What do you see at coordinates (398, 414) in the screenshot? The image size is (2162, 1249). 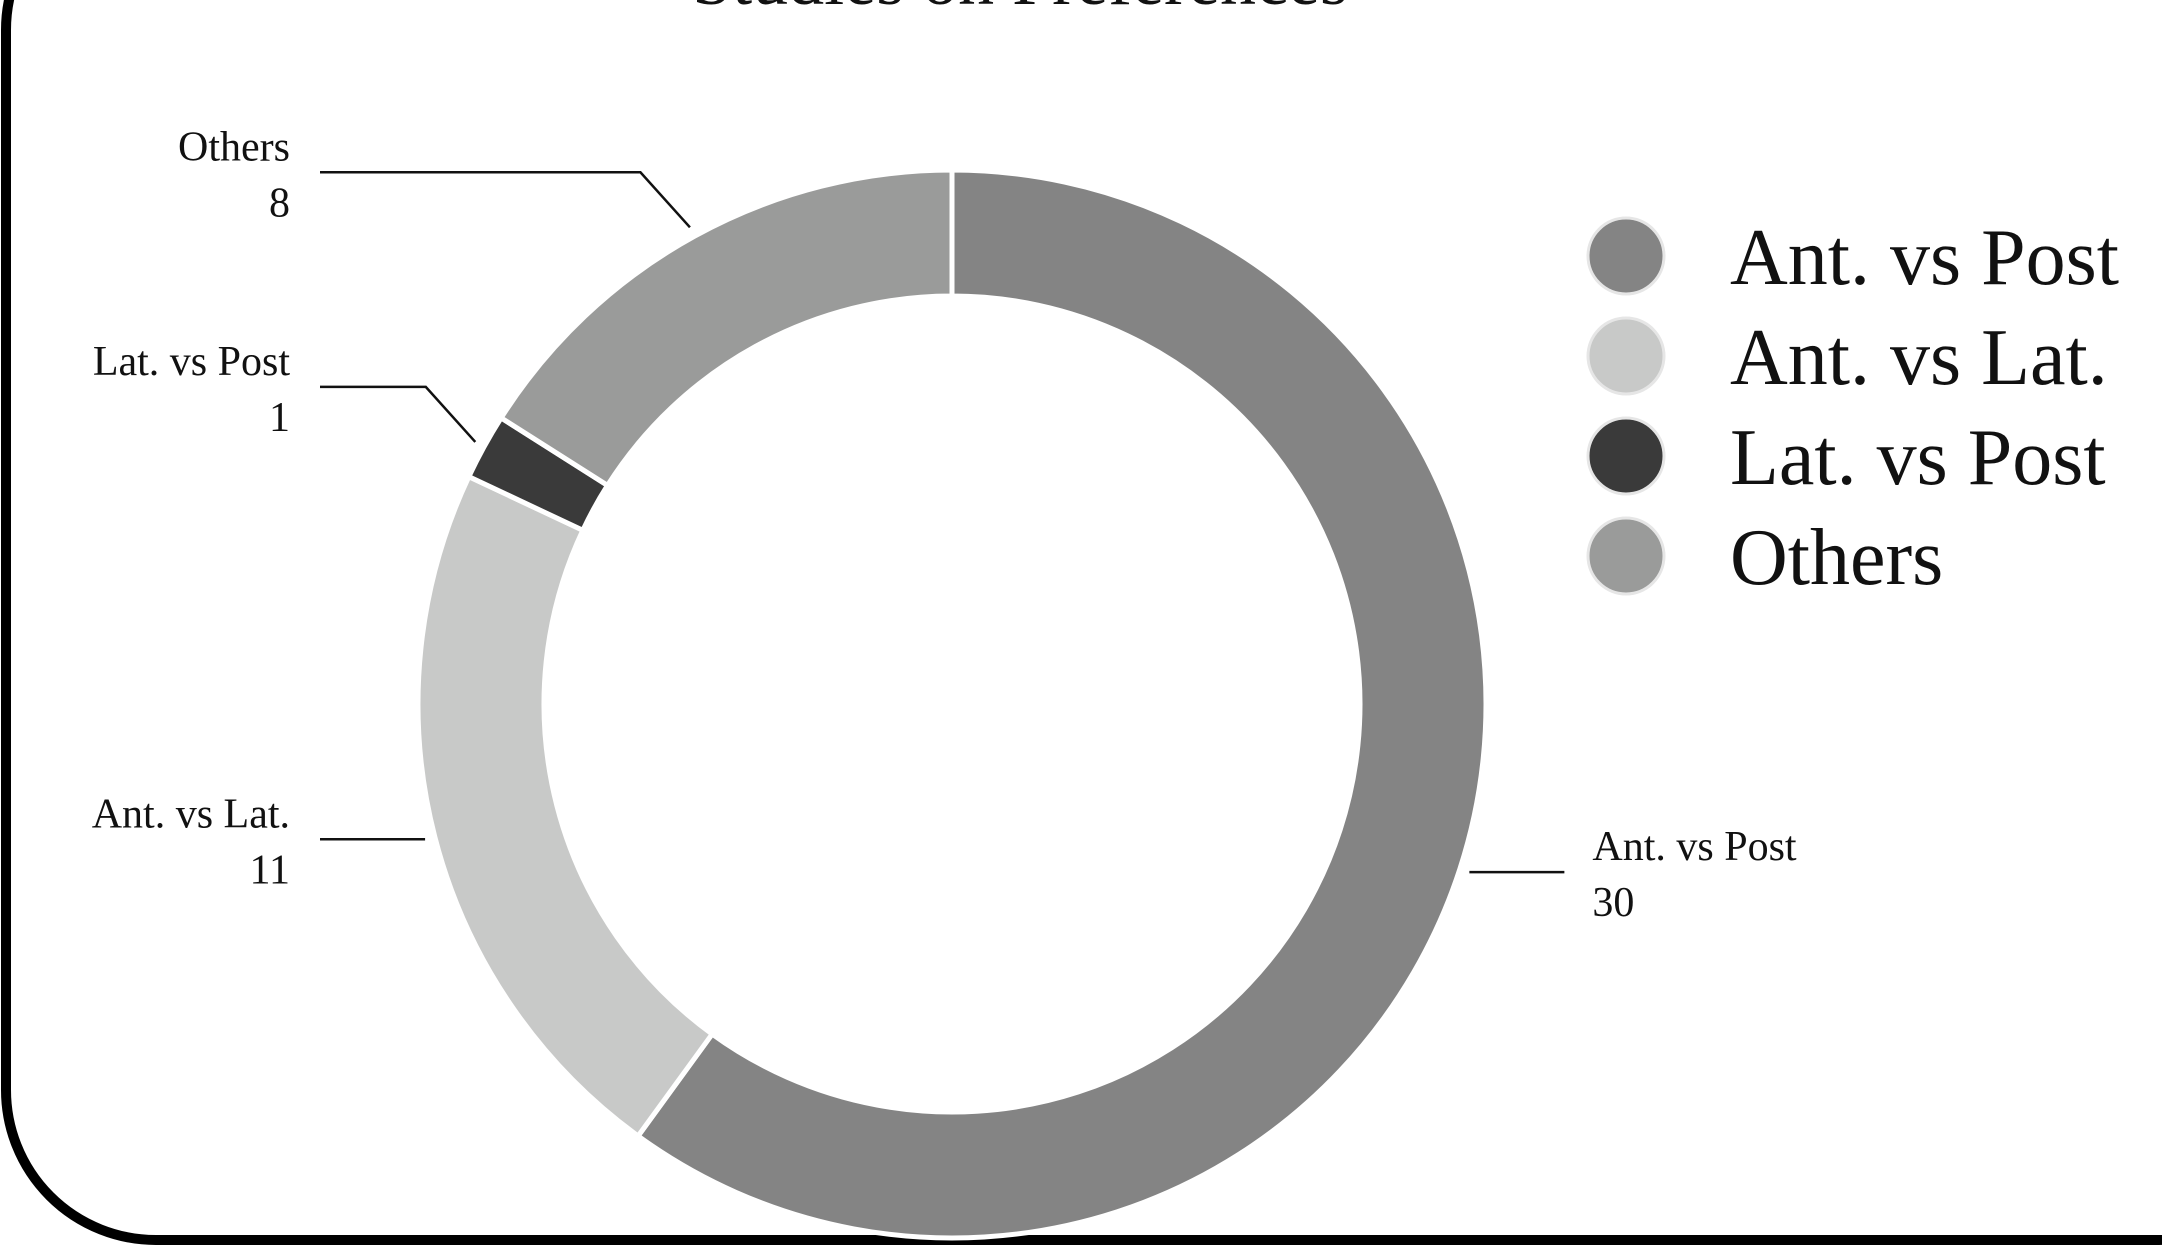 I see `leader-line-lat-vs-post` at bounding box center [398, 414].